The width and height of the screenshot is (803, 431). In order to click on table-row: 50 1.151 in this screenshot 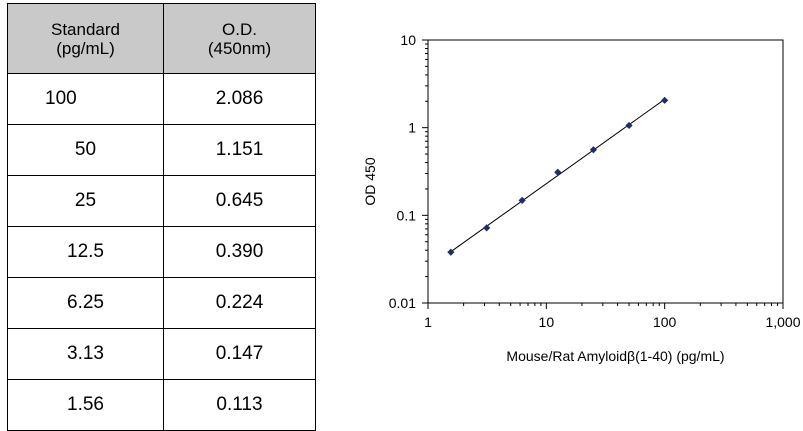, I will do `click(161, 150)`.